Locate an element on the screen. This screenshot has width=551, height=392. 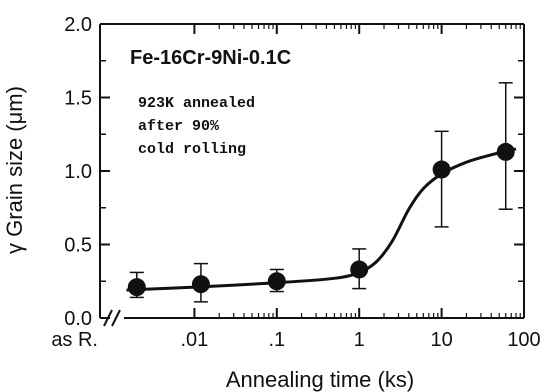
y-tick-label: 0.5 is located at coordinates (78, 246).